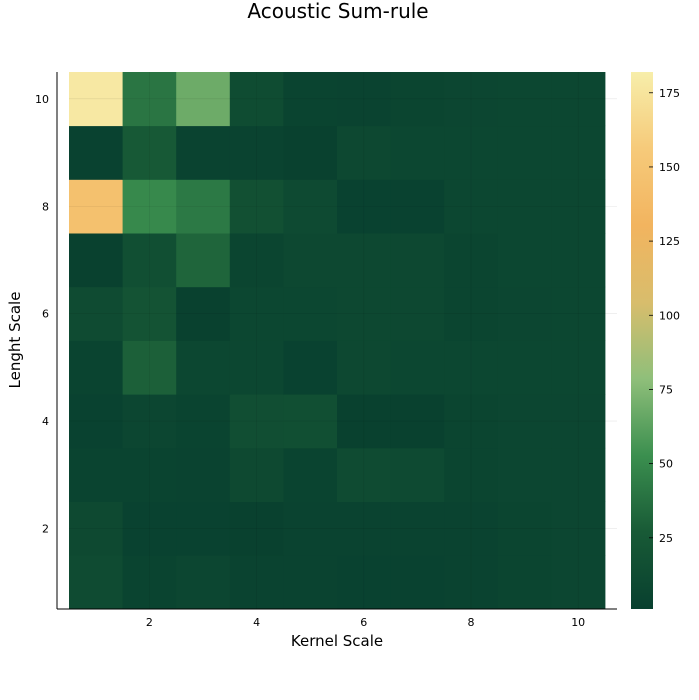 The height and width of the screenshot is (700, 699). What do you see at coordinates (45, 314) in the screenshot?
I see `y-tick-label: 6` at bounding box center [45, 314].